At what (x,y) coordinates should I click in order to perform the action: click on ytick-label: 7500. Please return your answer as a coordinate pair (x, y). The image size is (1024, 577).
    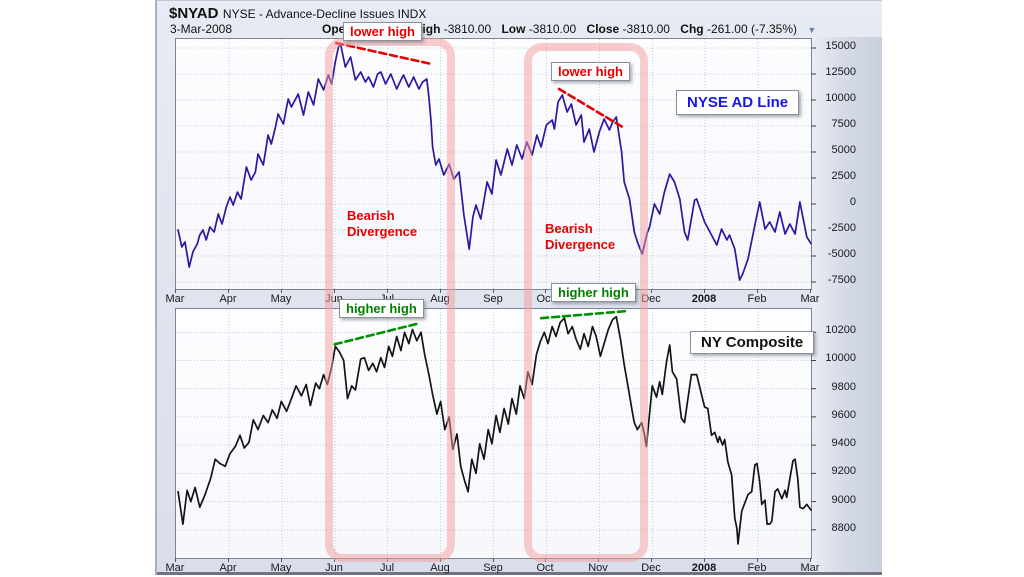
    Looking at the image, I should click on (843, 124).